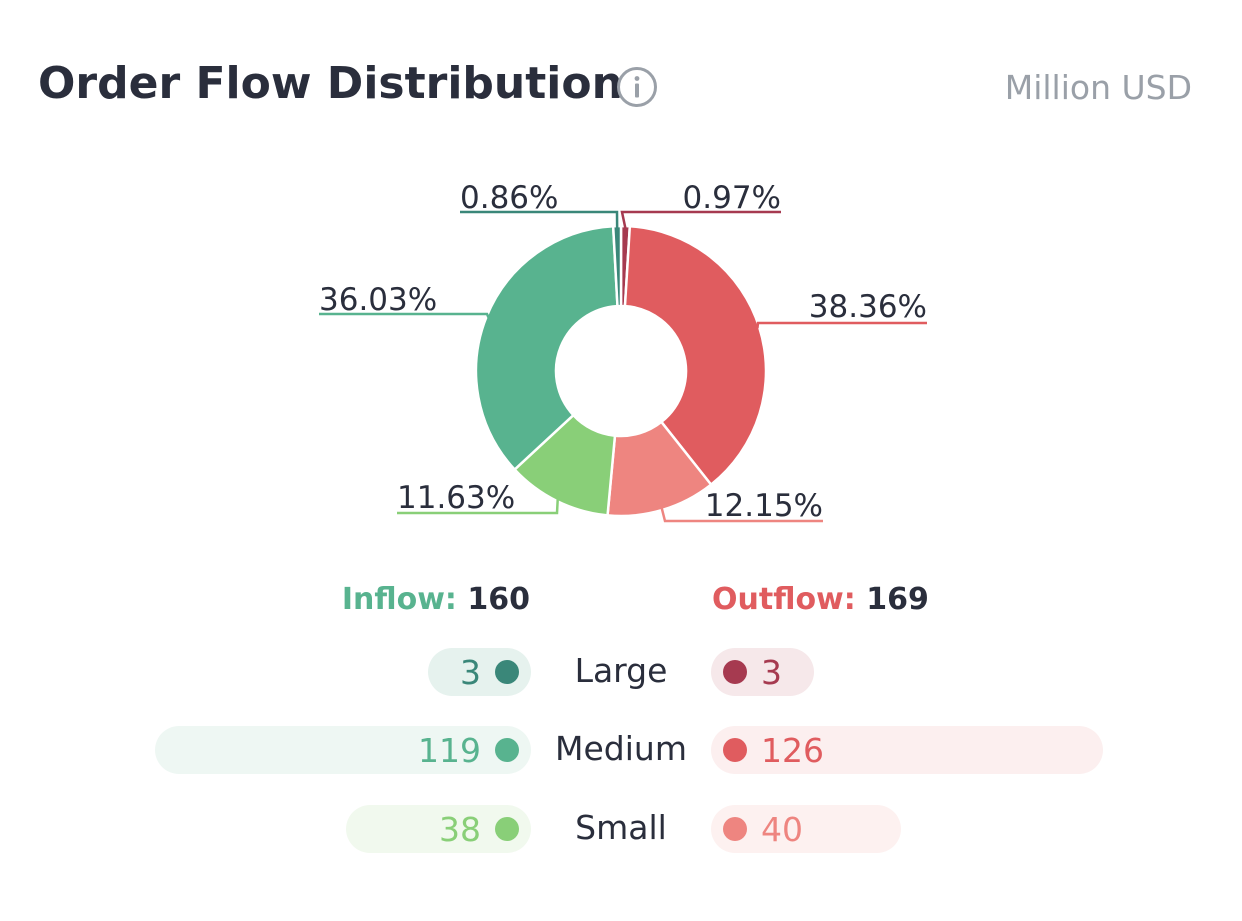 Image resolution: width=1242 pixels, height=921 pixels. I want to click on inflow-total: Inflow: 160, so click(436, 599).